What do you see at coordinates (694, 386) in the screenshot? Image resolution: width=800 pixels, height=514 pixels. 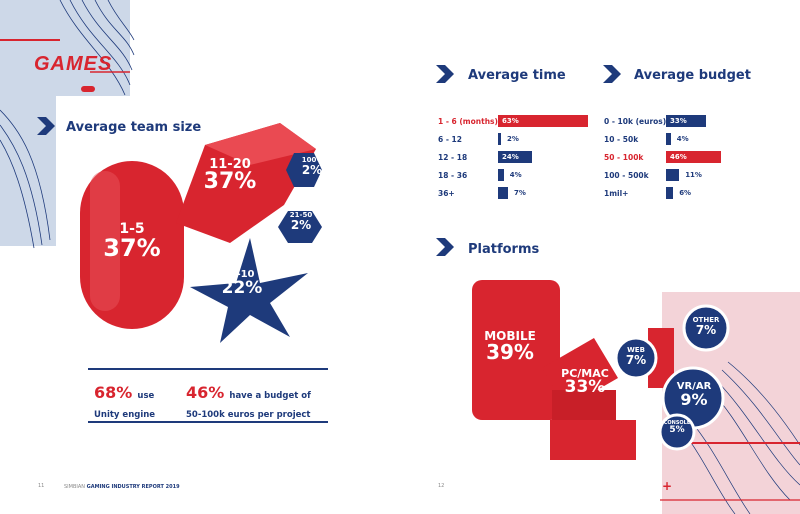 I see `platform-name: VR/AR` at bounding box center [694, 386].